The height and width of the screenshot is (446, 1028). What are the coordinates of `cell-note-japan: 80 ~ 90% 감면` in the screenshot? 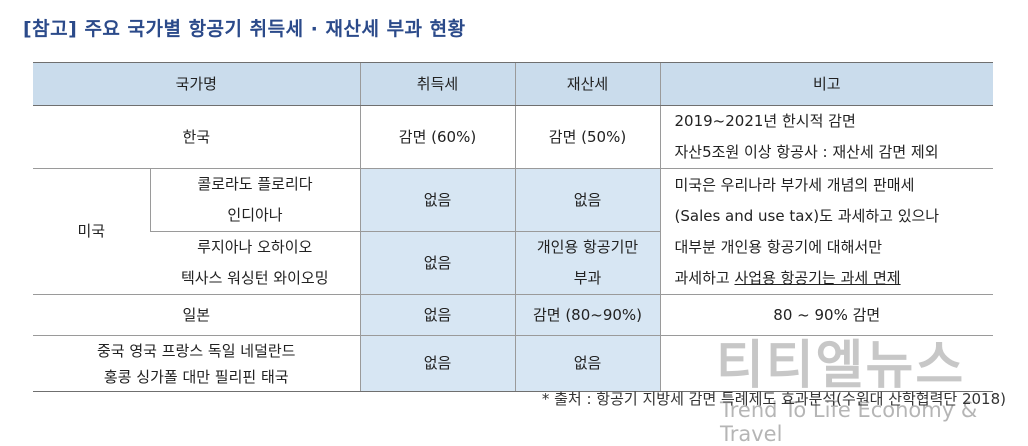 It's located at (826, 315).